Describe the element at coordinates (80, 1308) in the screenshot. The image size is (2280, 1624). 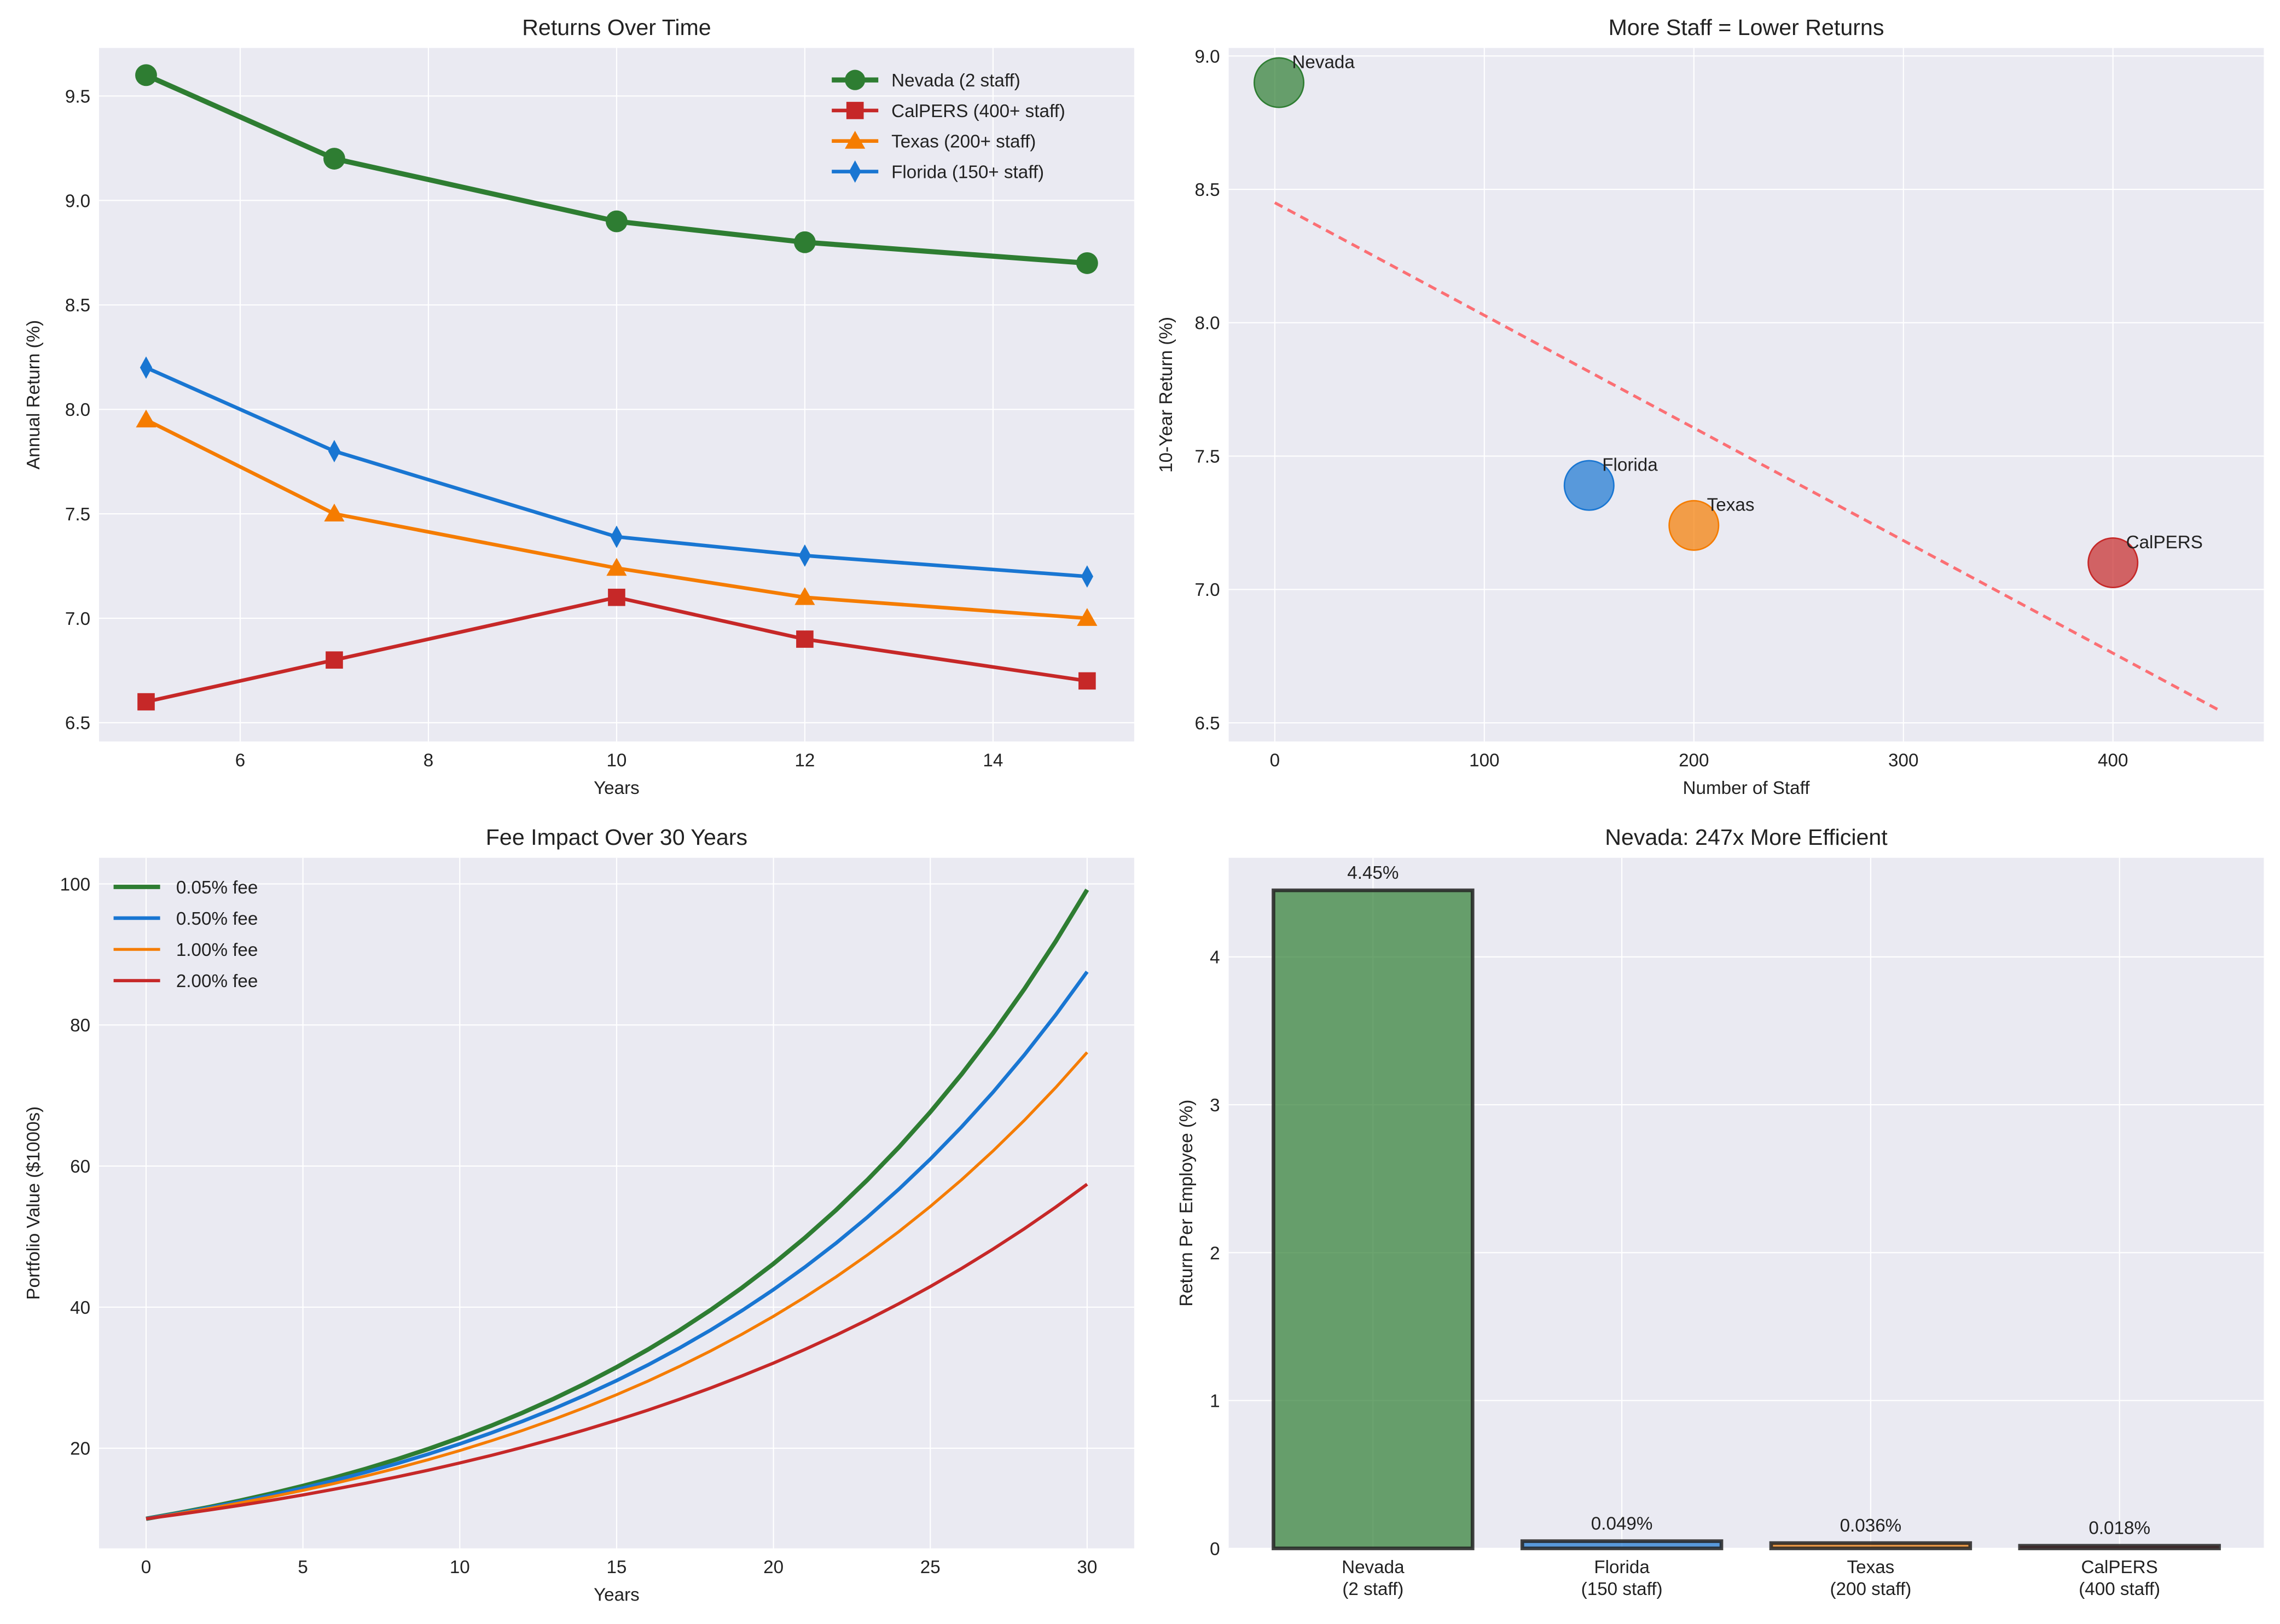
I see `y-tick-label: 40` at that location.